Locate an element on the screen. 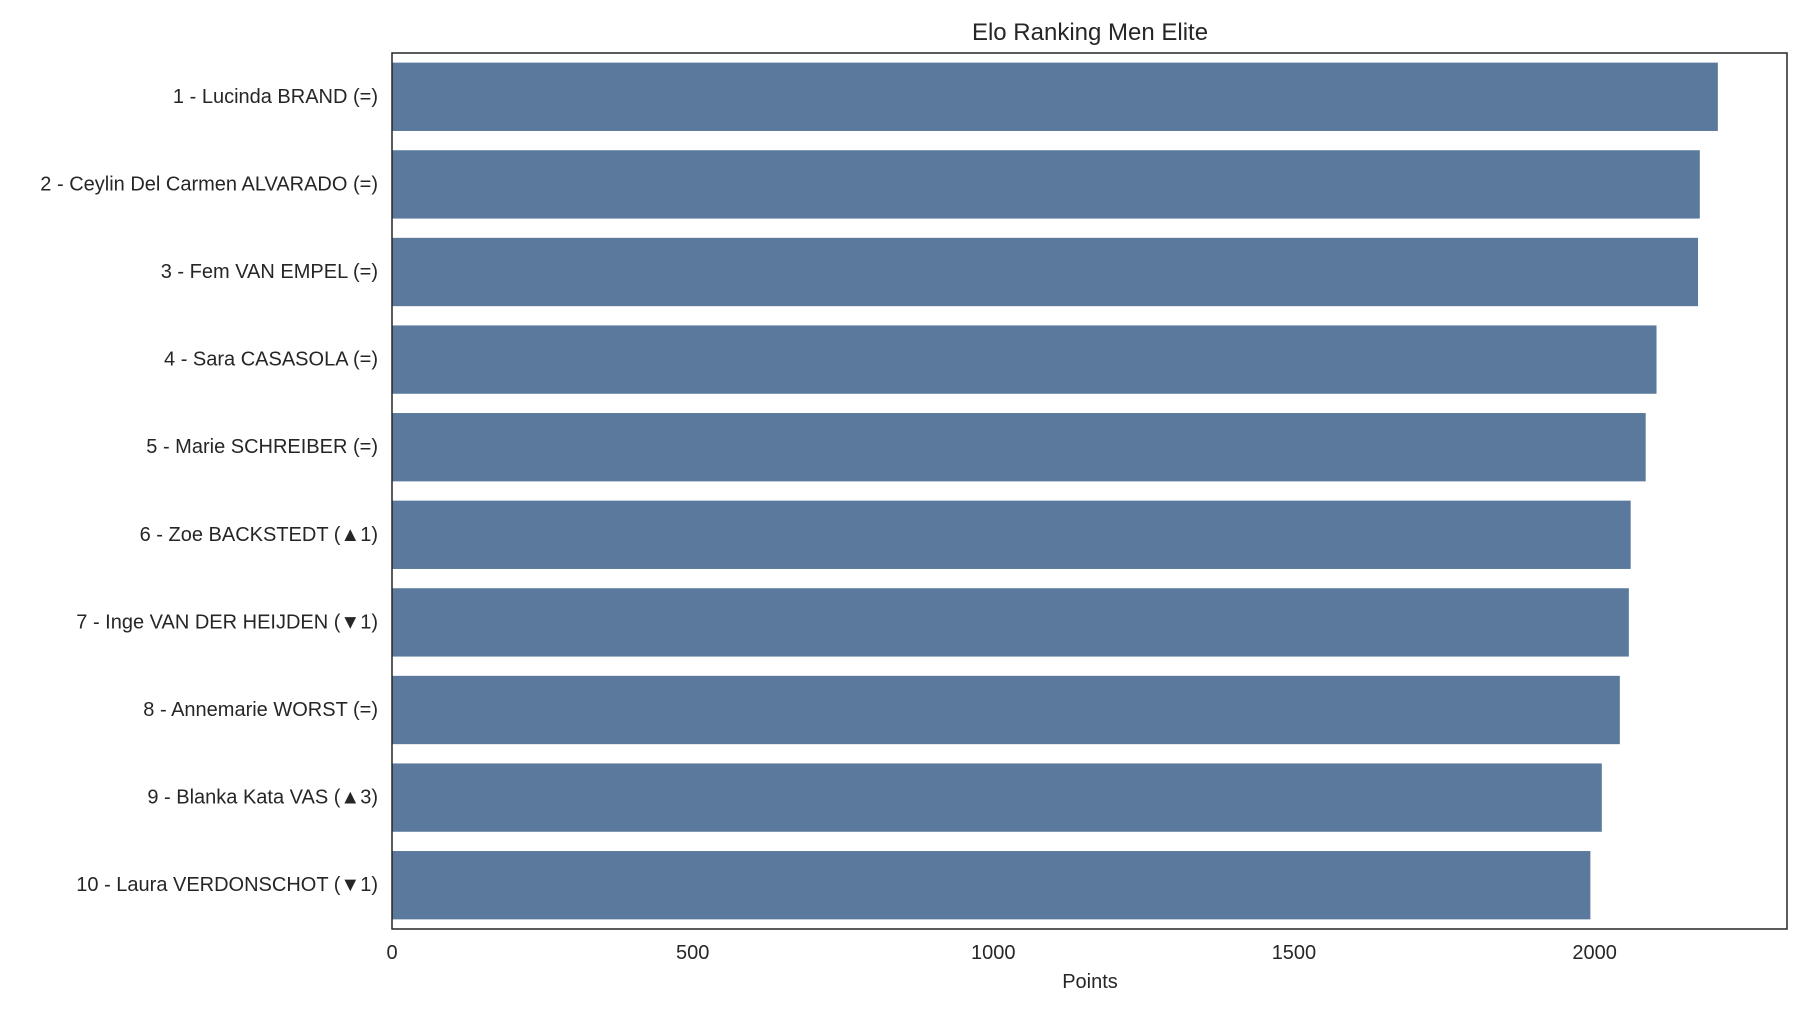  chart-title: Elo Ranking Men Elite is located at coordinates (1090, 32).